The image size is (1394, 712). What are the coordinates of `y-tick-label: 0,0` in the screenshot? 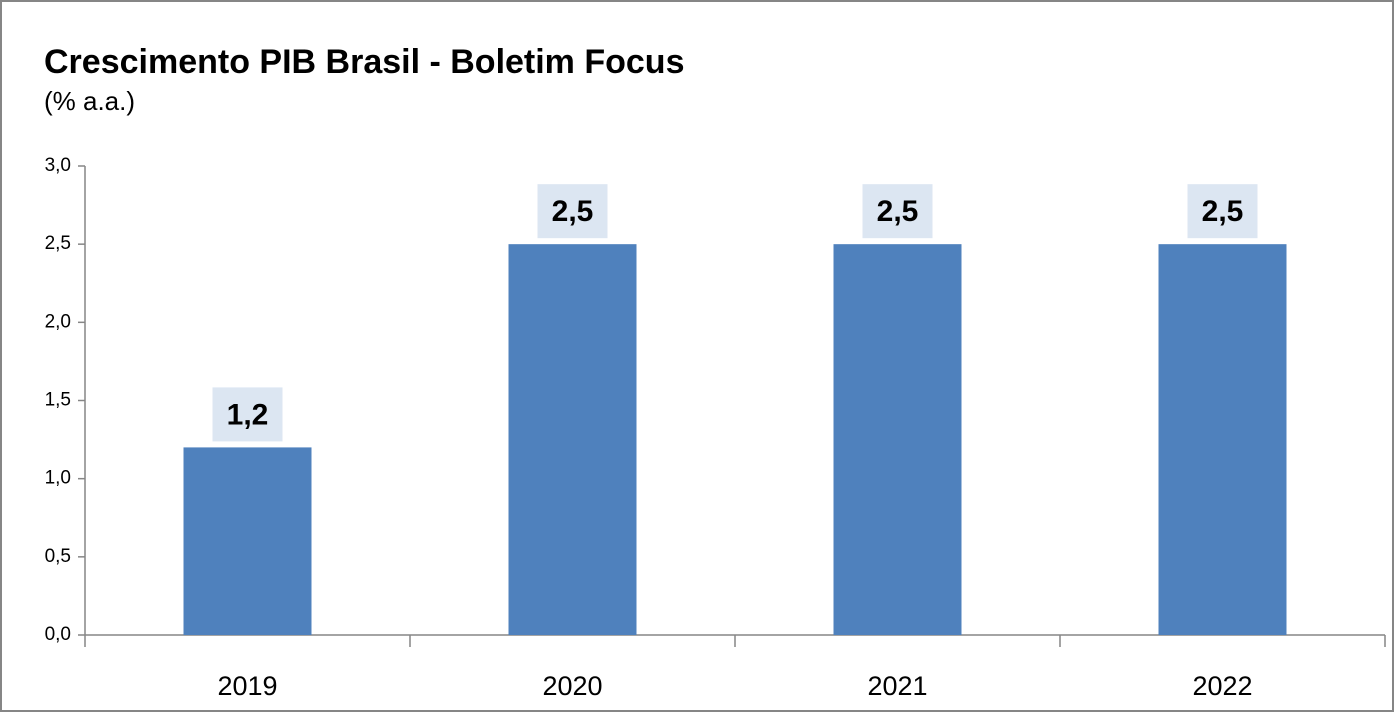 It's located at (58, 634).